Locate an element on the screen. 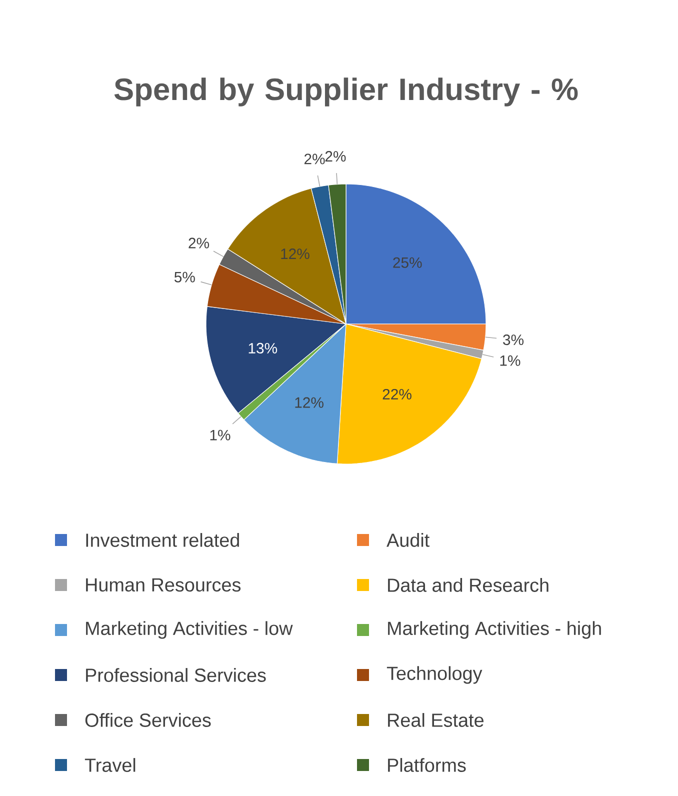 The image size is (678, 796). chart-title: Spend by Supplier Industry - % is located at coordinates (346, 92).